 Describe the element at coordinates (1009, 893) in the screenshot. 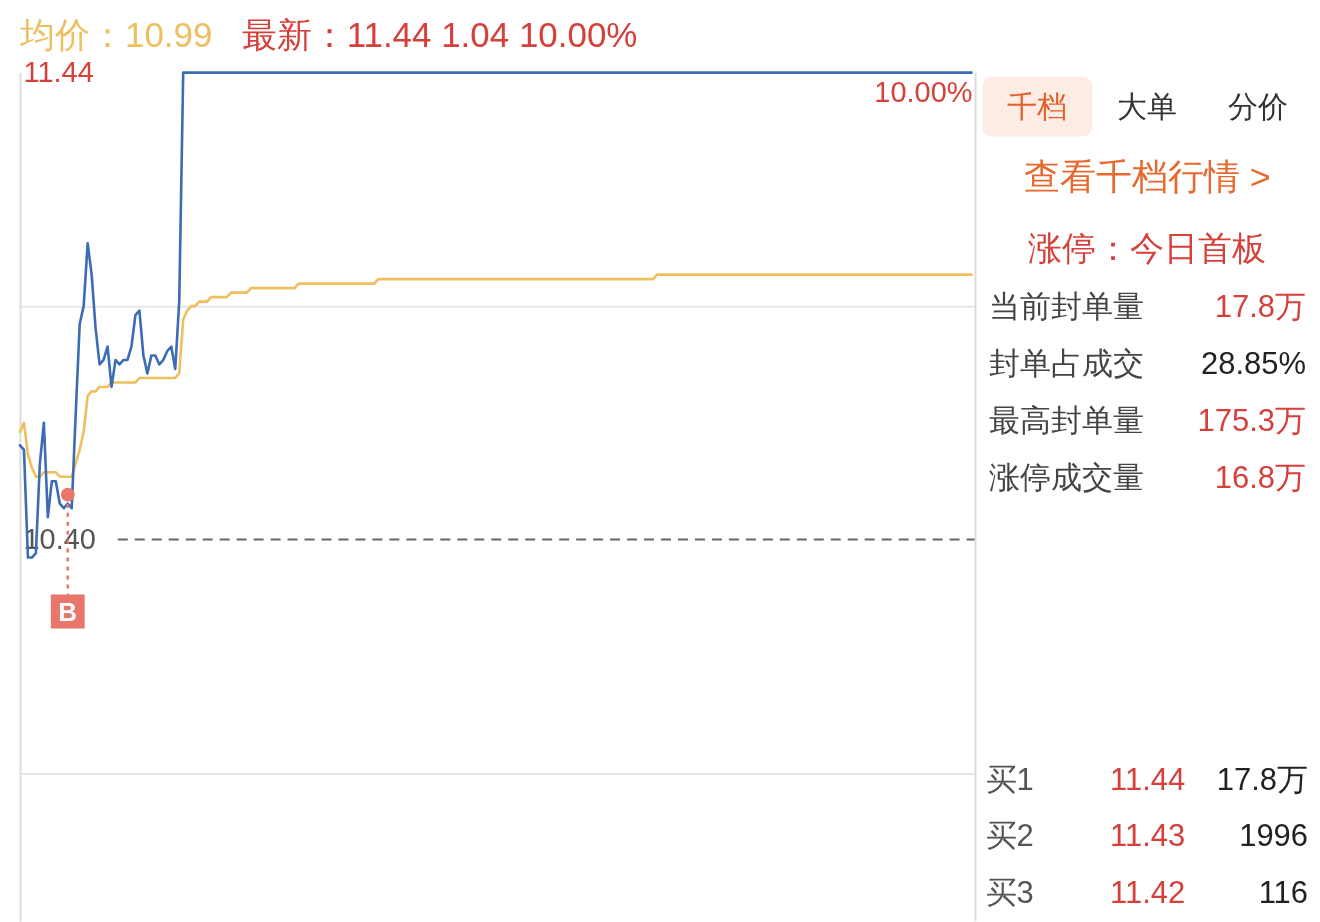

I see `text: 买3` at that location.